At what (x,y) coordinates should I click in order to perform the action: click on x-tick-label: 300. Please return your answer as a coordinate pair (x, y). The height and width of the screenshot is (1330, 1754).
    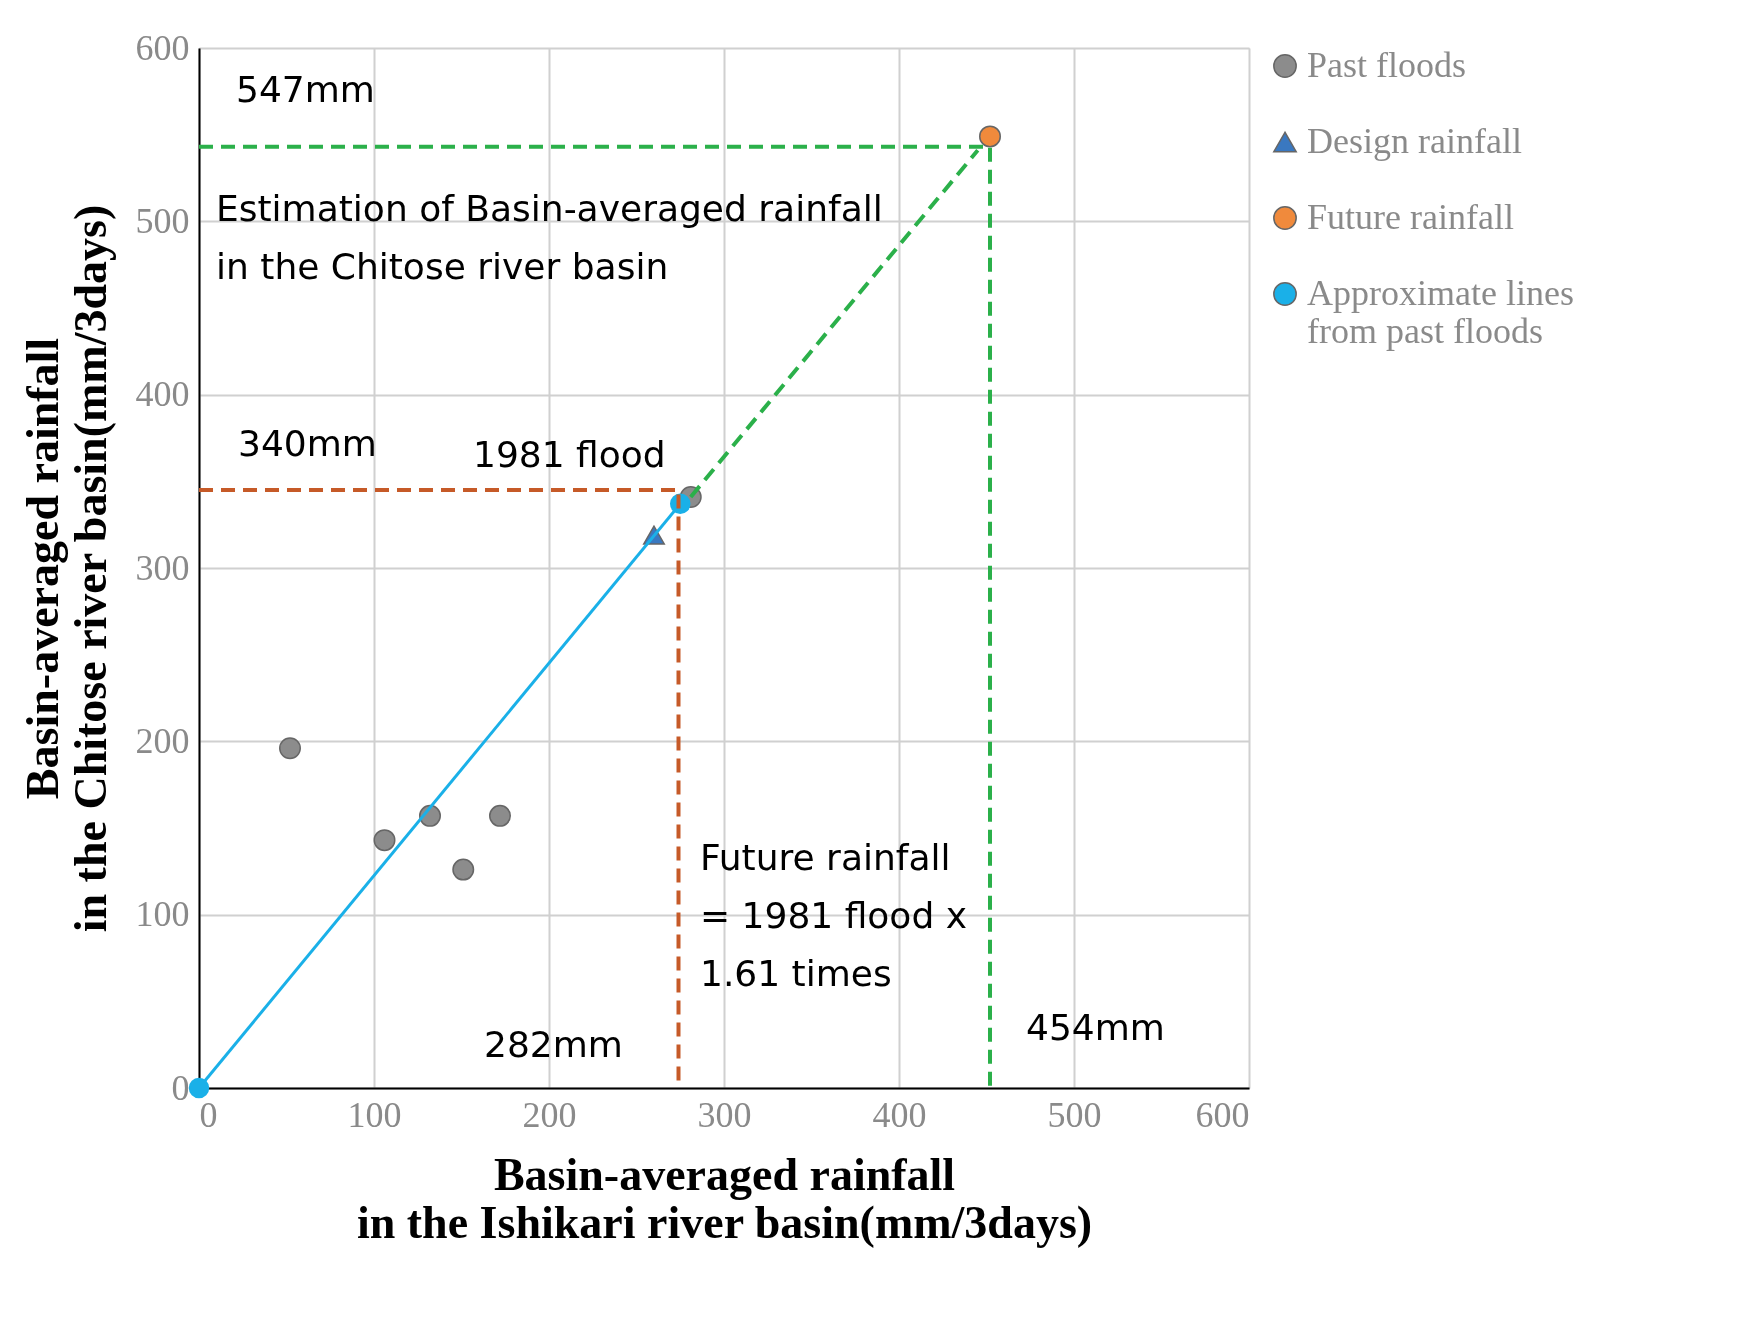
    Looking at the image, I should click on (724, 1114).